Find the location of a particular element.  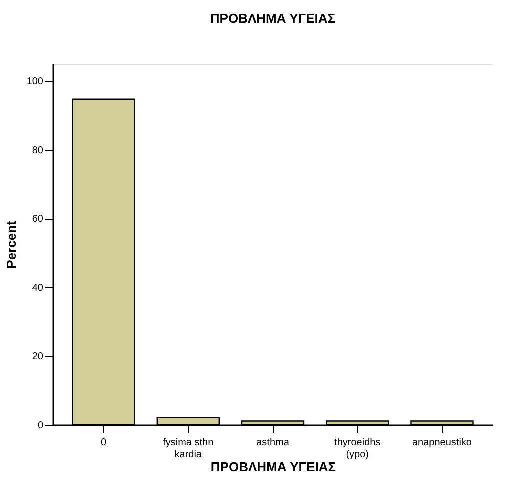

chart-title: ΠΡΟΒΛΗΜΑ ΥΓΕΙΑΣ is located at coordinates (273, 18).